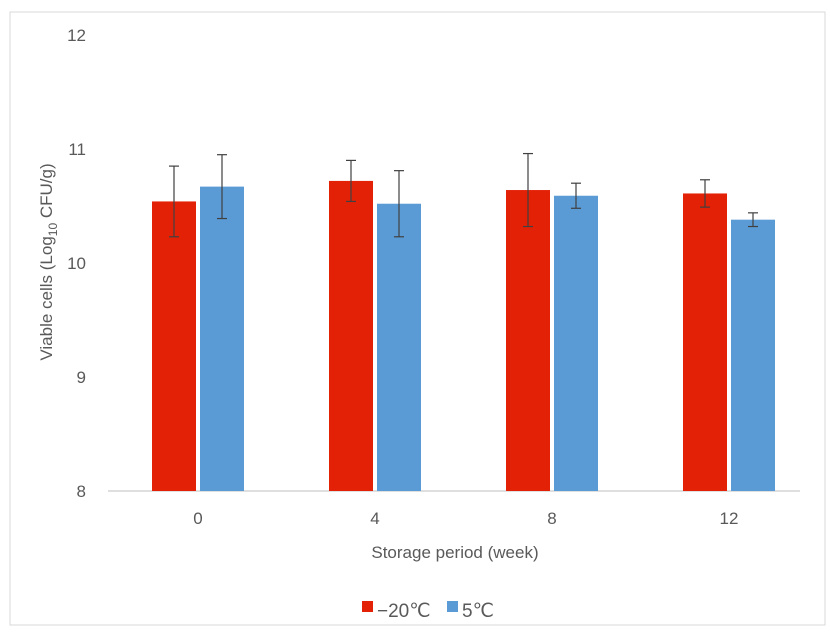 This screenshot has height=635, width=830. Describe the element at coordinates (404, 611) in the screenshot. I see `legend-label: −20℃` at that location.